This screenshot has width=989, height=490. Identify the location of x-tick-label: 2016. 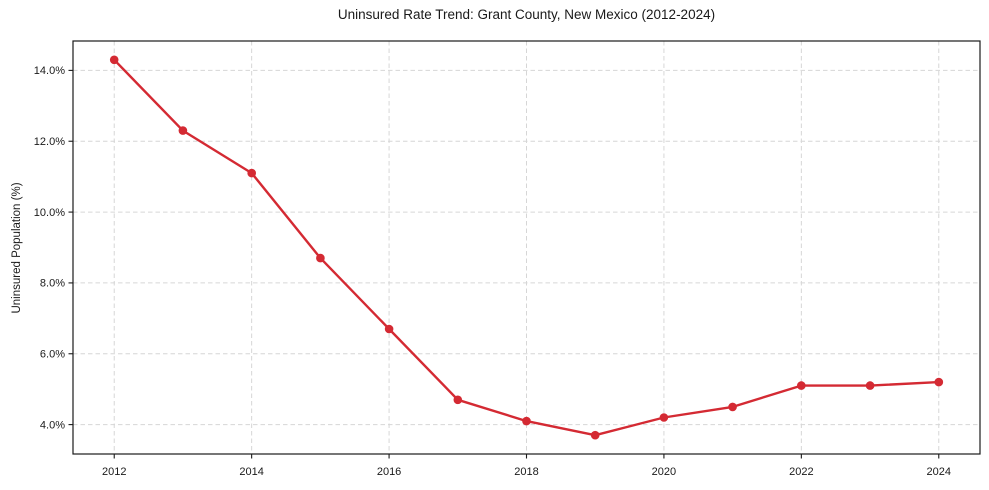
(389, 472).